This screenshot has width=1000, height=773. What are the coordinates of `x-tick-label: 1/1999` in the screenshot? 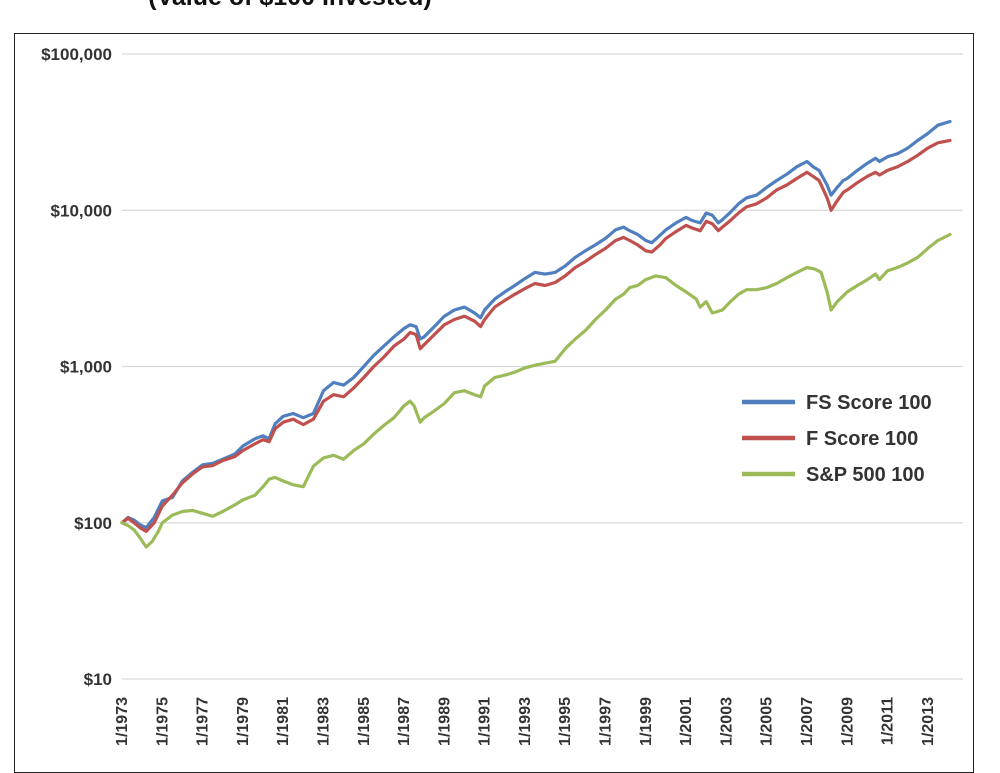 It's located at (646, 721).